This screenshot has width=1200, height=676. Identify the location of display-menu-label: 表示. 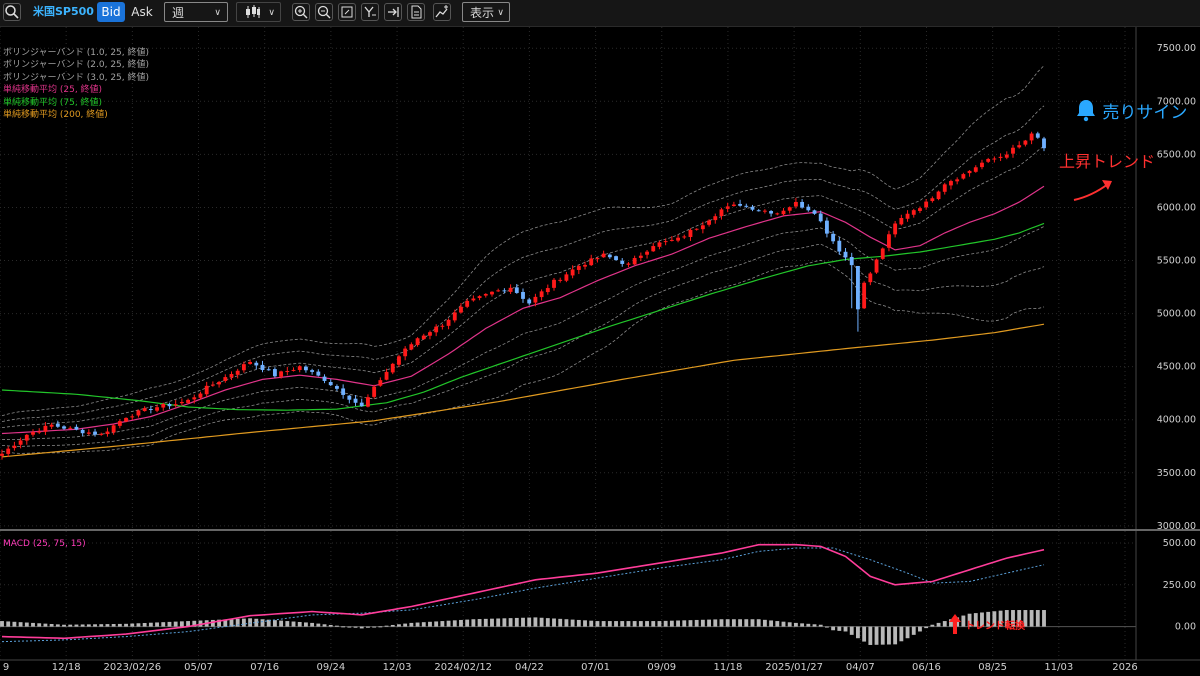
(482, 13).